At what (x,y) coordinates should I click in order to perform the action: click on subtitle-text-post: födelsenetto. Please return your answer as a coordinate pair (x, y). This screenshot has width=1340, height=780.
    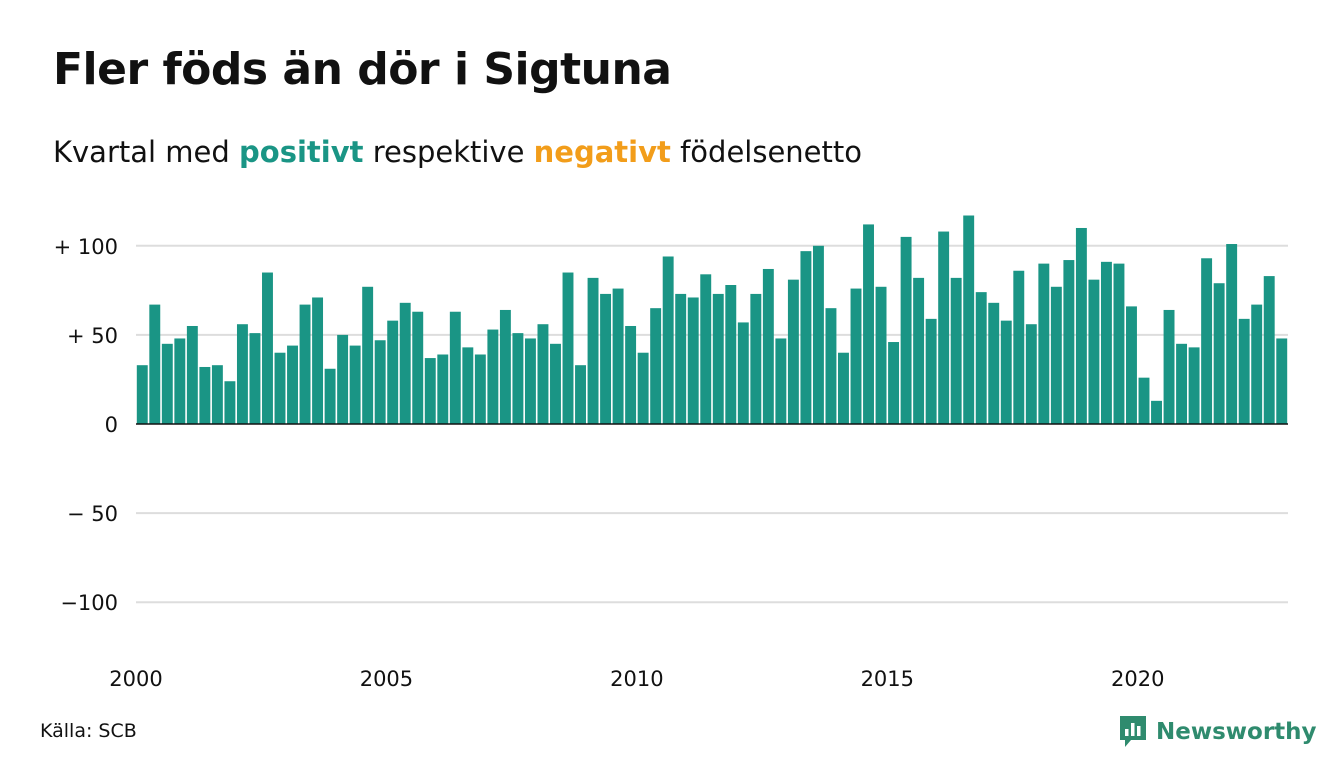
    Looking at the image, I should click on (771, 152).